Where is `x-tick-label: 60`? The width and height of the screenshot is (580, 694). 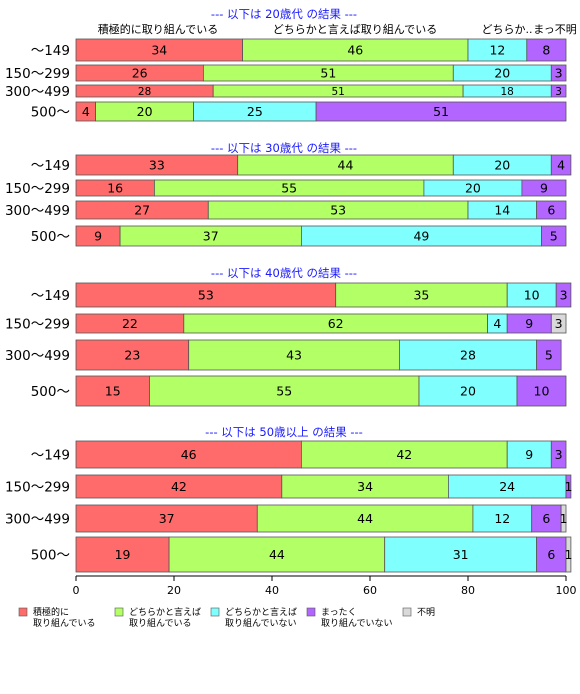 x-tick-label: 60 is located at coordinates (370, 590).